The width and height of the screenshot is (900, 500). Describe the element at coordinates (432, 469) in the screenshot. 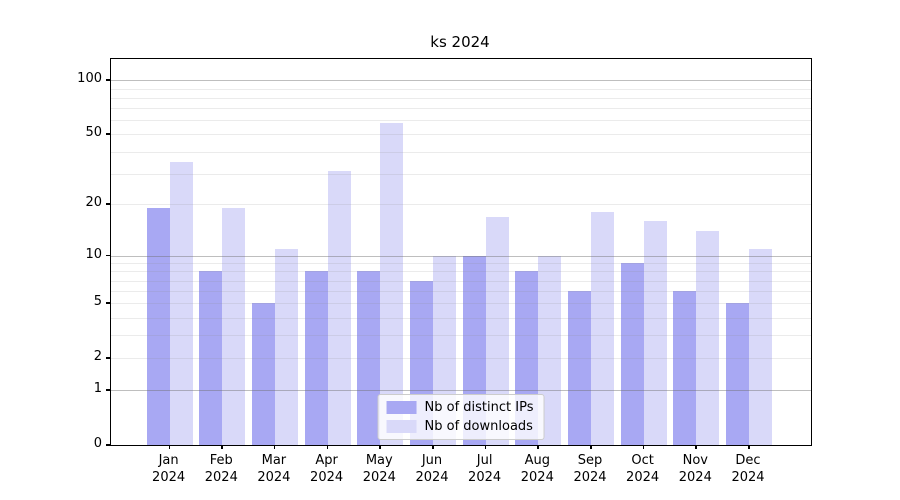

I see `x-axis-tick-label: Jun 2024` at that location.